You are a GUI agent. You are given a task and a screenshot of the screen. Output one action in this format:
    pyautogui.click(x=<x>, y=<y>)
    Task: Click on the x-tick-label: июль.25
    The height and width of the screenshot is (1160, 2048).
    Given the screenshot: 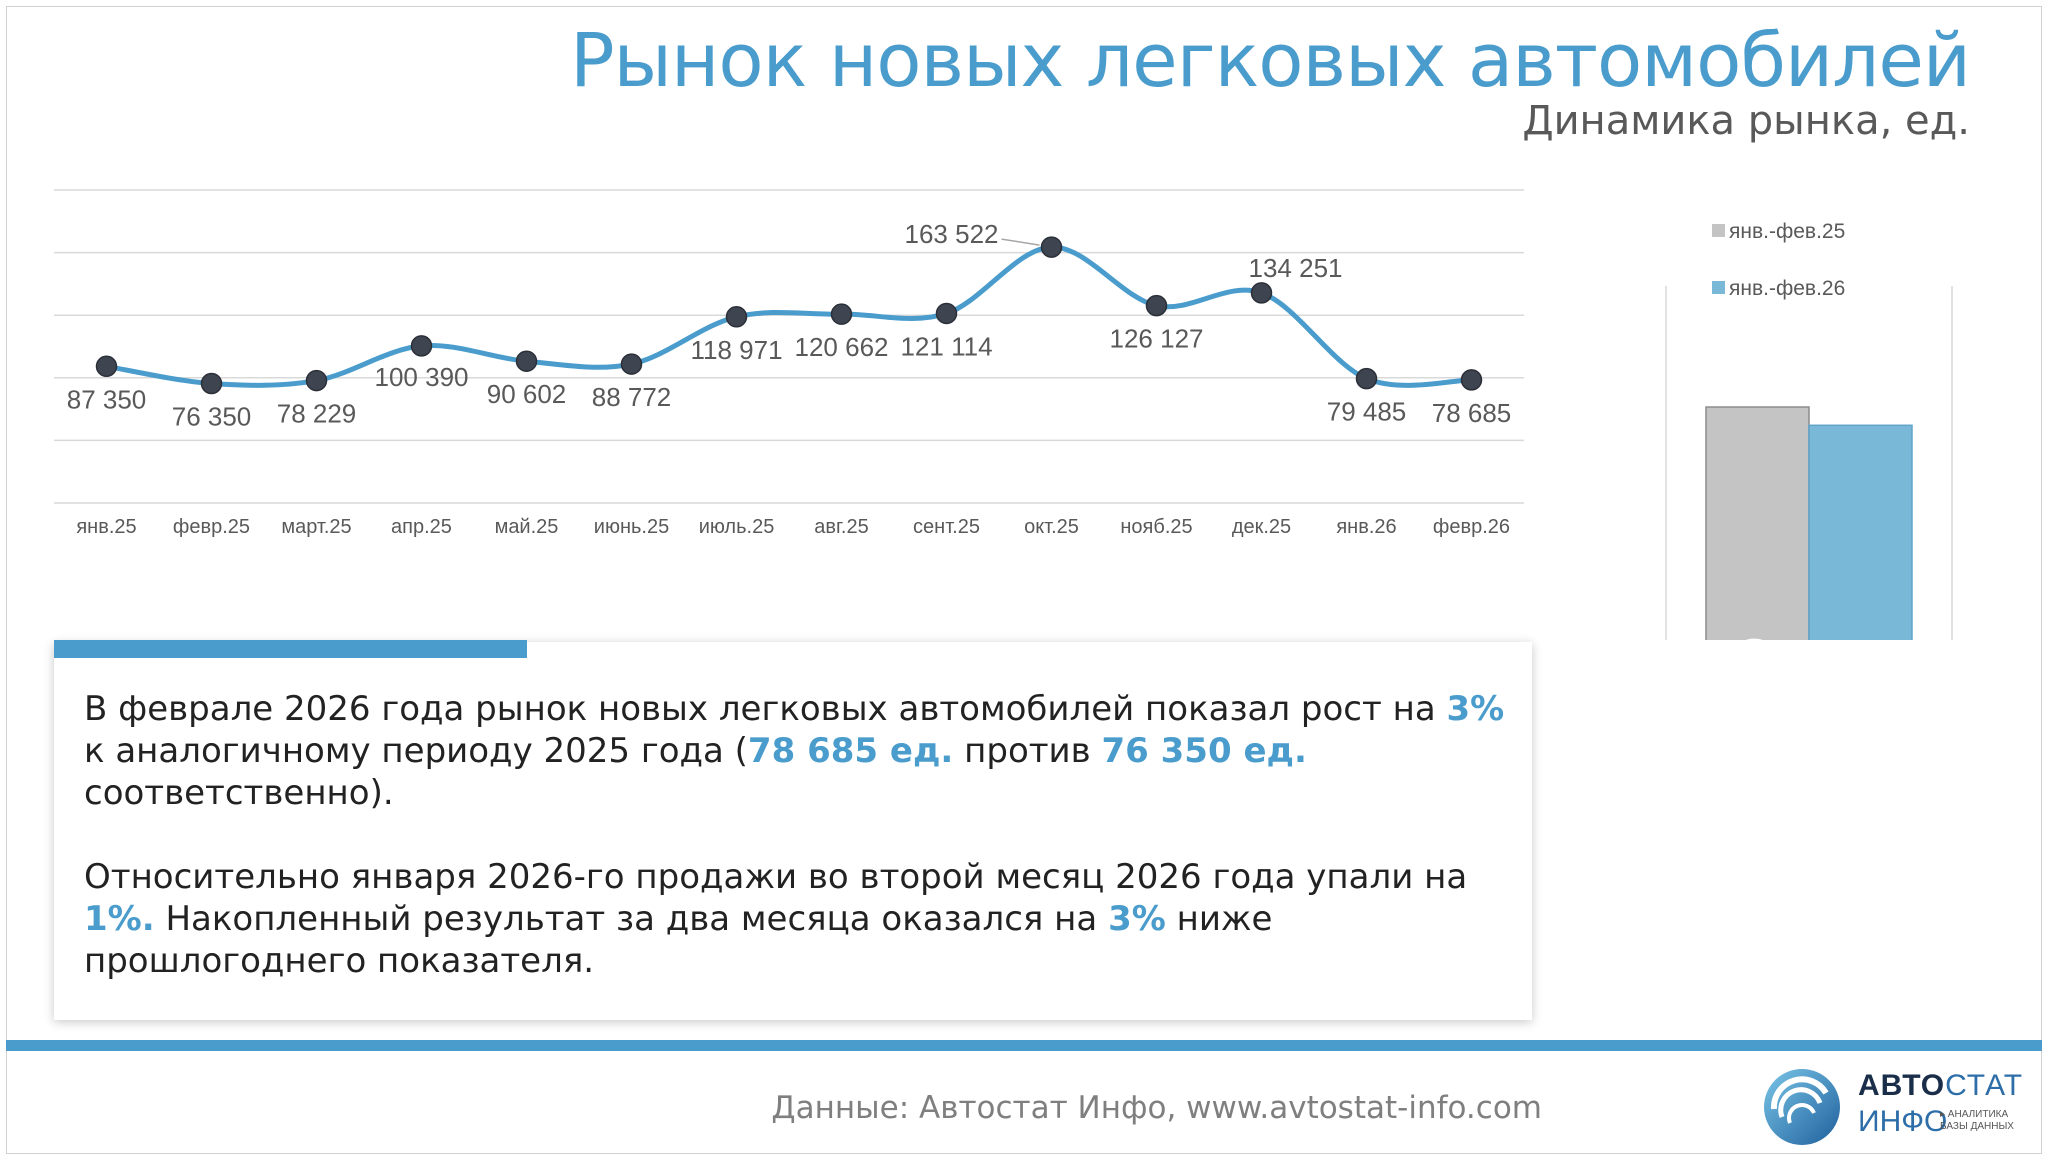 What is the action you would take?
    pyautogui.click(x=737, y=527)
    